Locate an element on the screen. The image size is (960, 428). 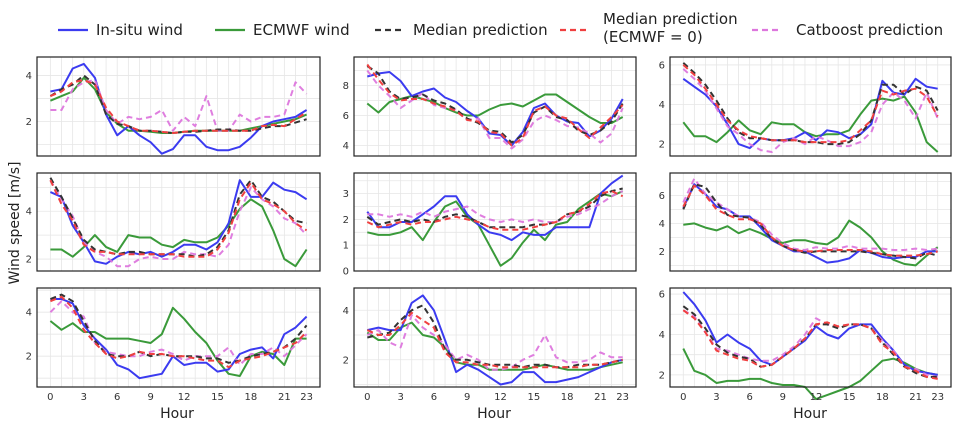
legend-label: ECMWF wind is located at coordinates (301, 30).